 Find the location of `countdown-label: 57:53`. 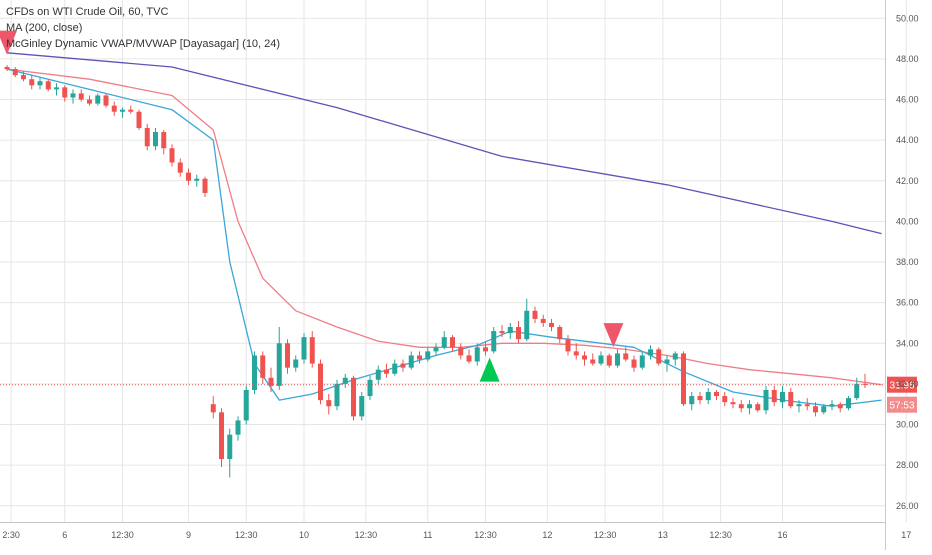

countdown-label: 57:53 is located at coordinates (901, 406).